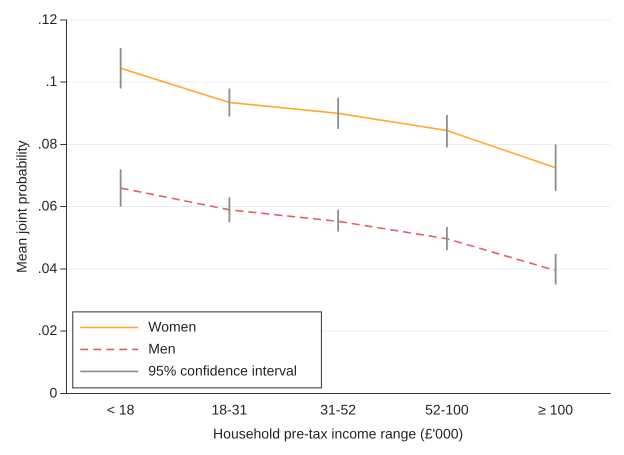 The height and width of the screenshot is (455, 624). What do you see at coordinates (48, 330) in the screenshot?
I see `y-tick-label: .02` at bounding box center [48, 330].